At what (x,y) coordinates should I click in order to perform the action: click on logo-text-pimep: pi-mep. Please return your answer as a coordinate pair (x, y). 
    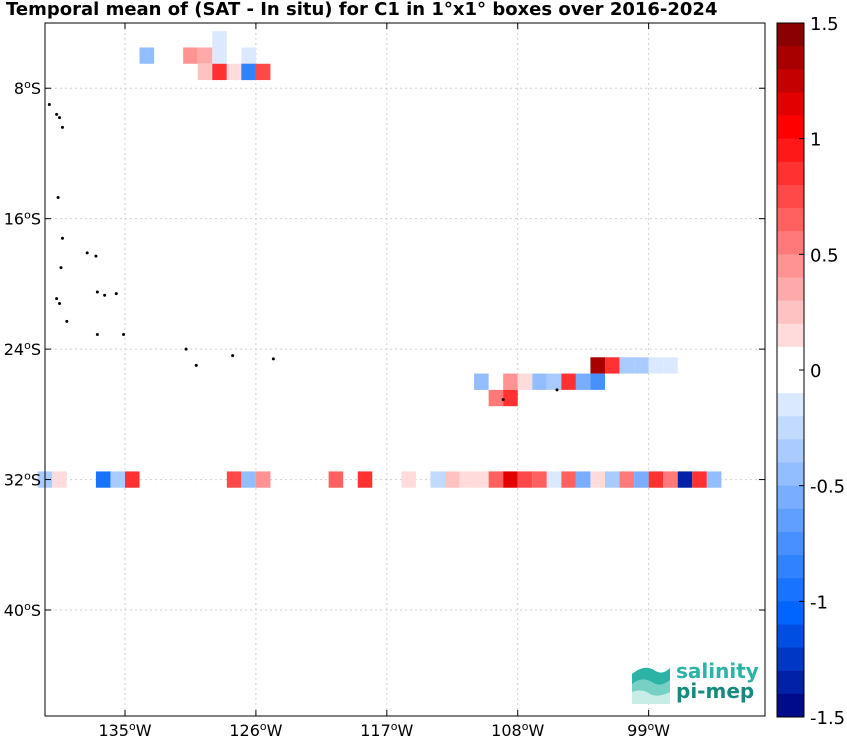
    Looking at the image, I should click on (715, 691).